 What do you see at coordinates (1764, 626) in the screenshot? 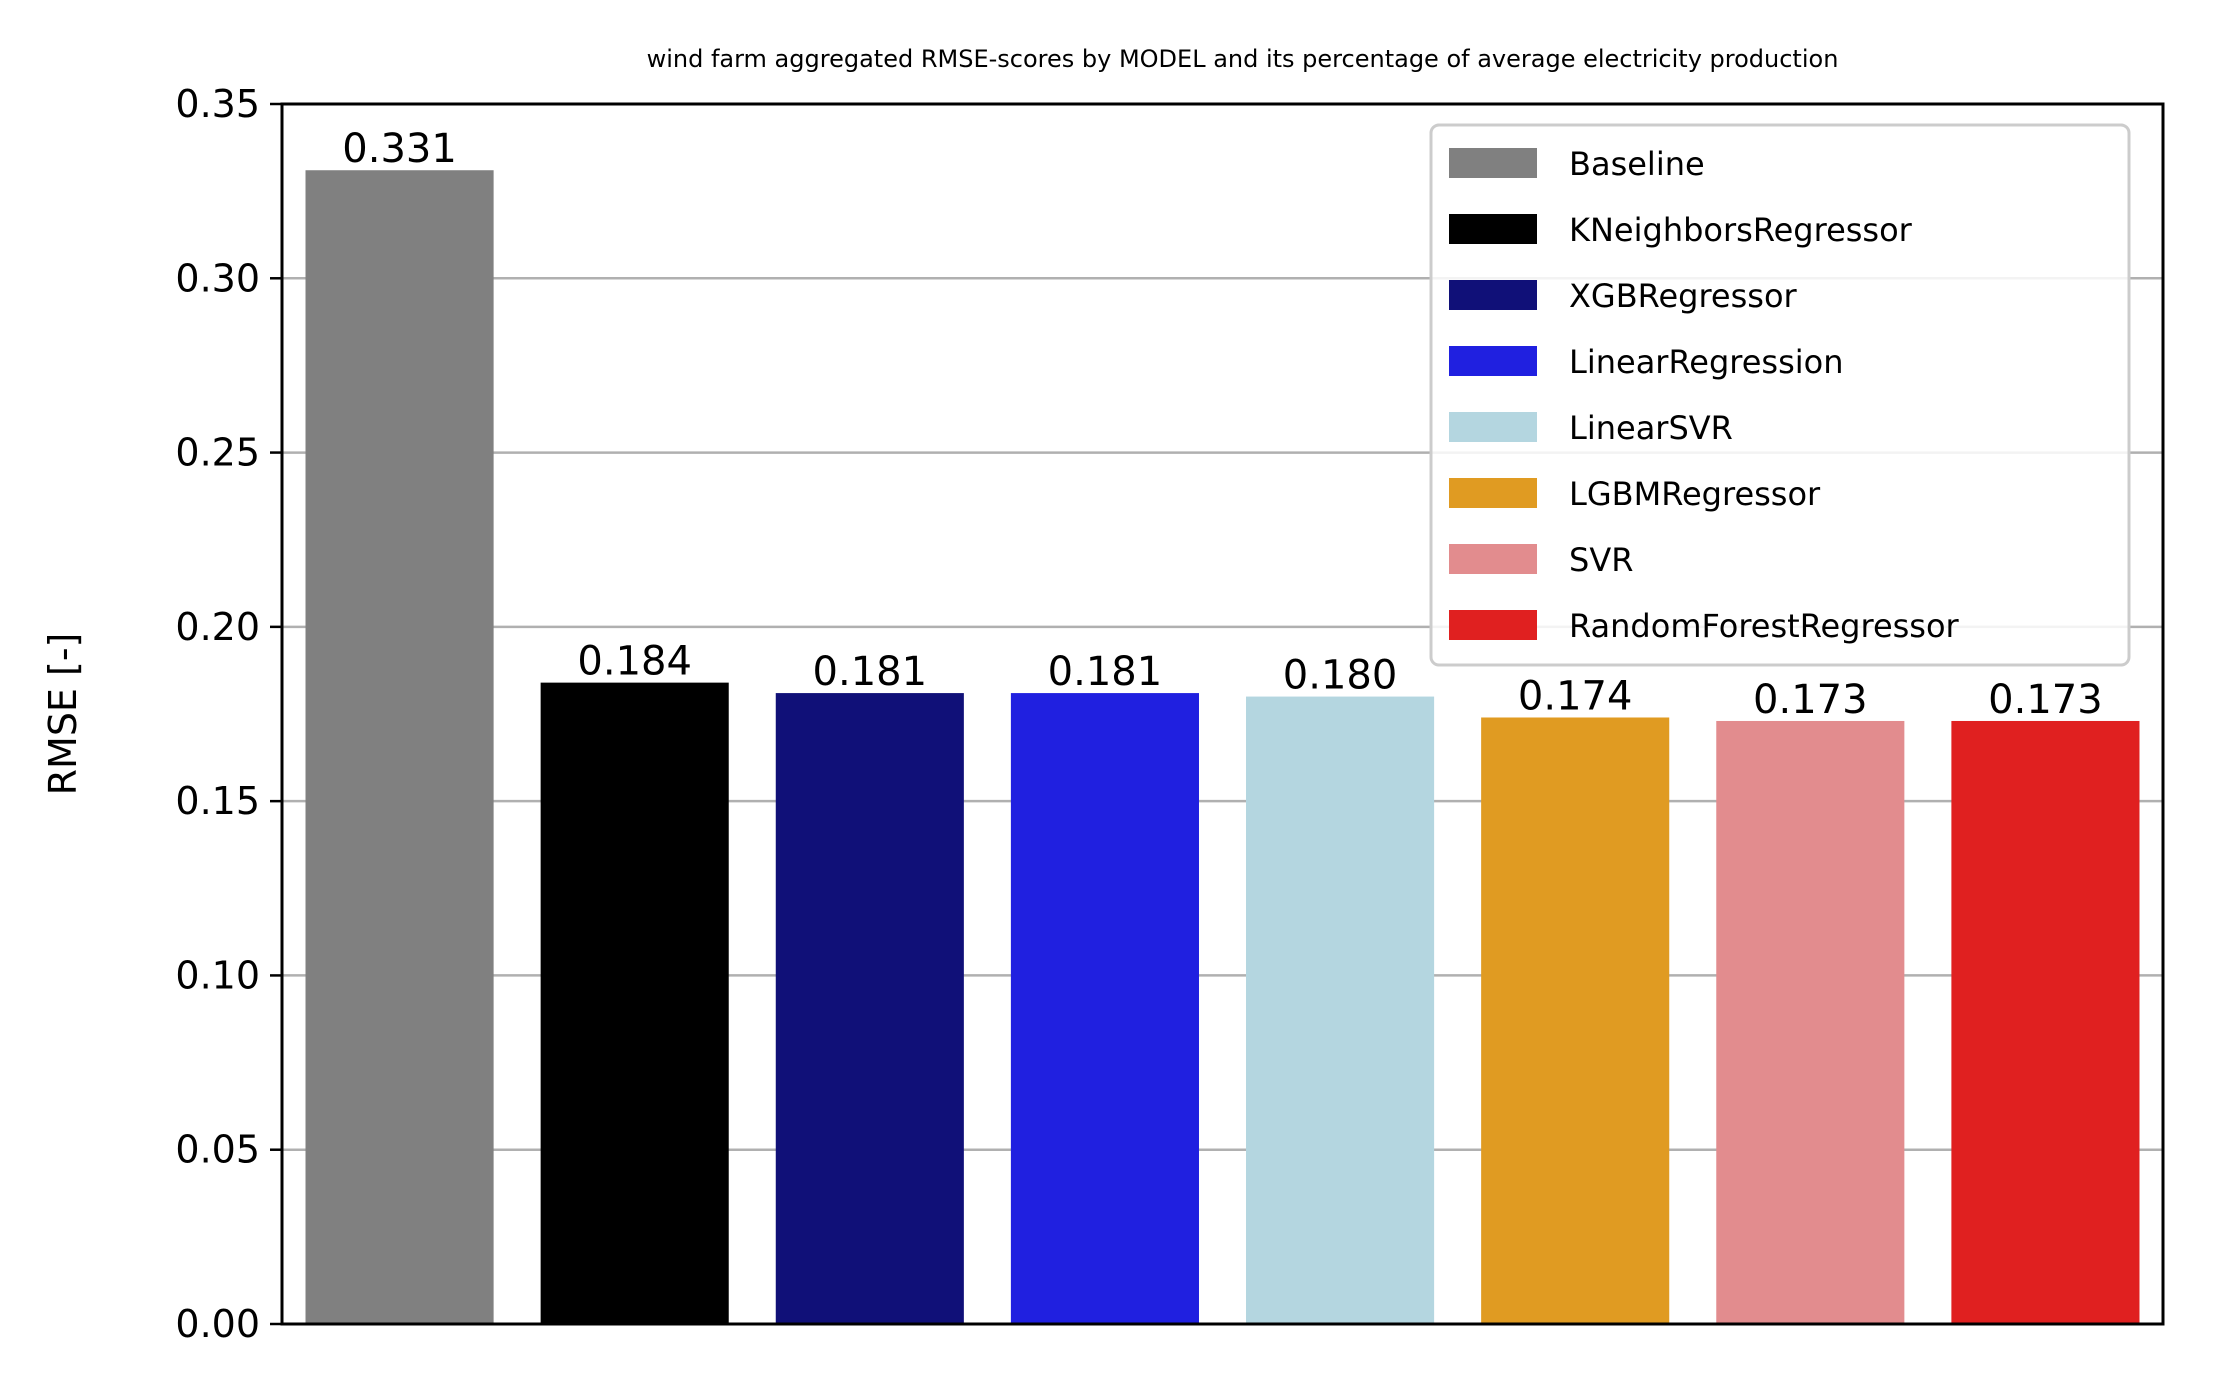
I see `legend-label: RandomForestRegressor` at bounding box center [1764, 626].